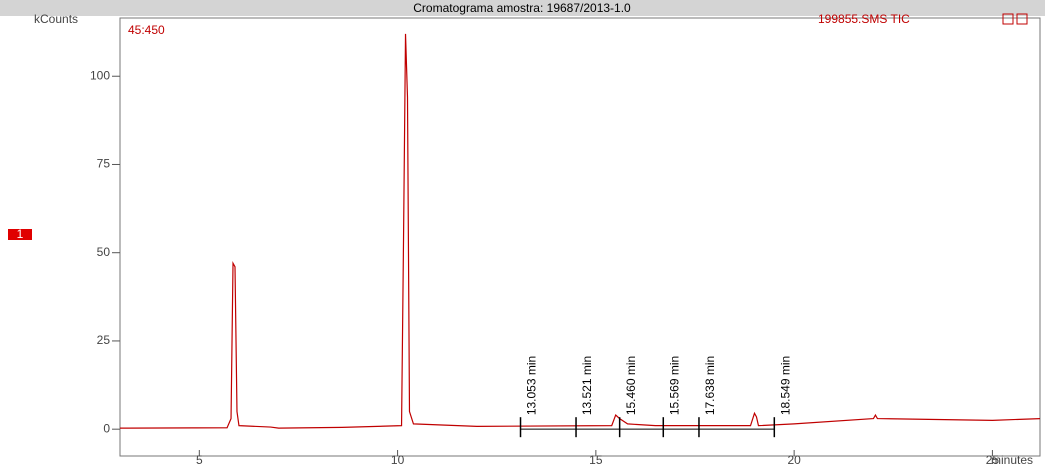 This screenshot has height=471, width=1045. What do you see at coordinates (100, 75) in the screenshot?
I see `y-tick-label: 100` at bounding box center [100, 75].